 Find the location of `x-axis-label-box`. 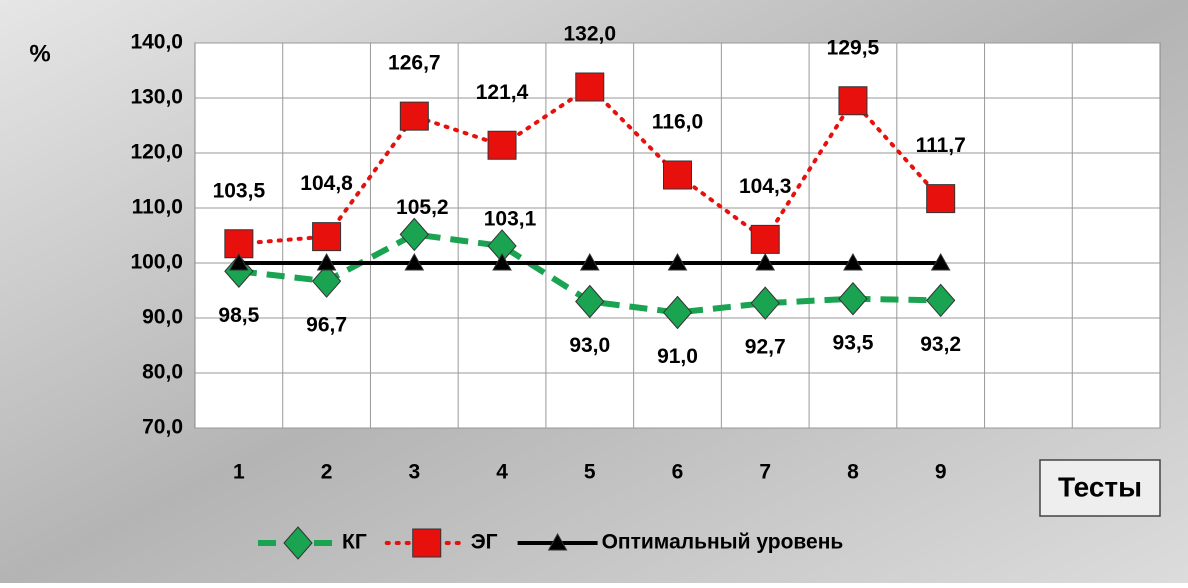

x-axis-label-box is located at coordinates (1100, 488).